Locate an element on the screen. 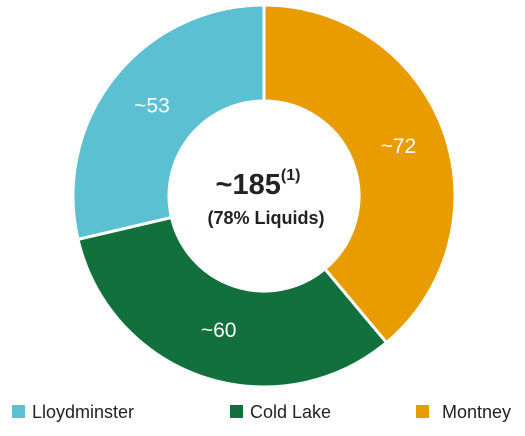  center-label: ~185(1) is located at coordinates (258, 183).